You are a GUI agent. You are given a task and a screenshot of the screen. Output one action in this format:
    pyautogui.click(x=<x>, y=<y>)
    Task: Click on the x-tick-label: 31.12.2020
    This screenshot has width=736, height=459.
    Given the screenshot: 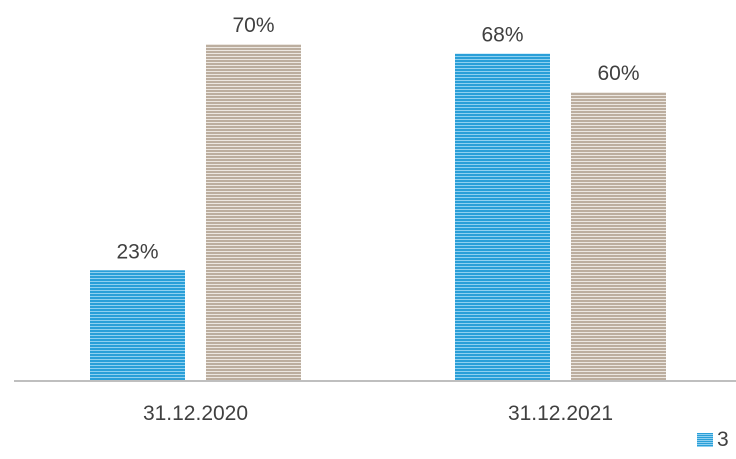 What is the action you would take?
    pyautogui.click(x=195, y=413)
    